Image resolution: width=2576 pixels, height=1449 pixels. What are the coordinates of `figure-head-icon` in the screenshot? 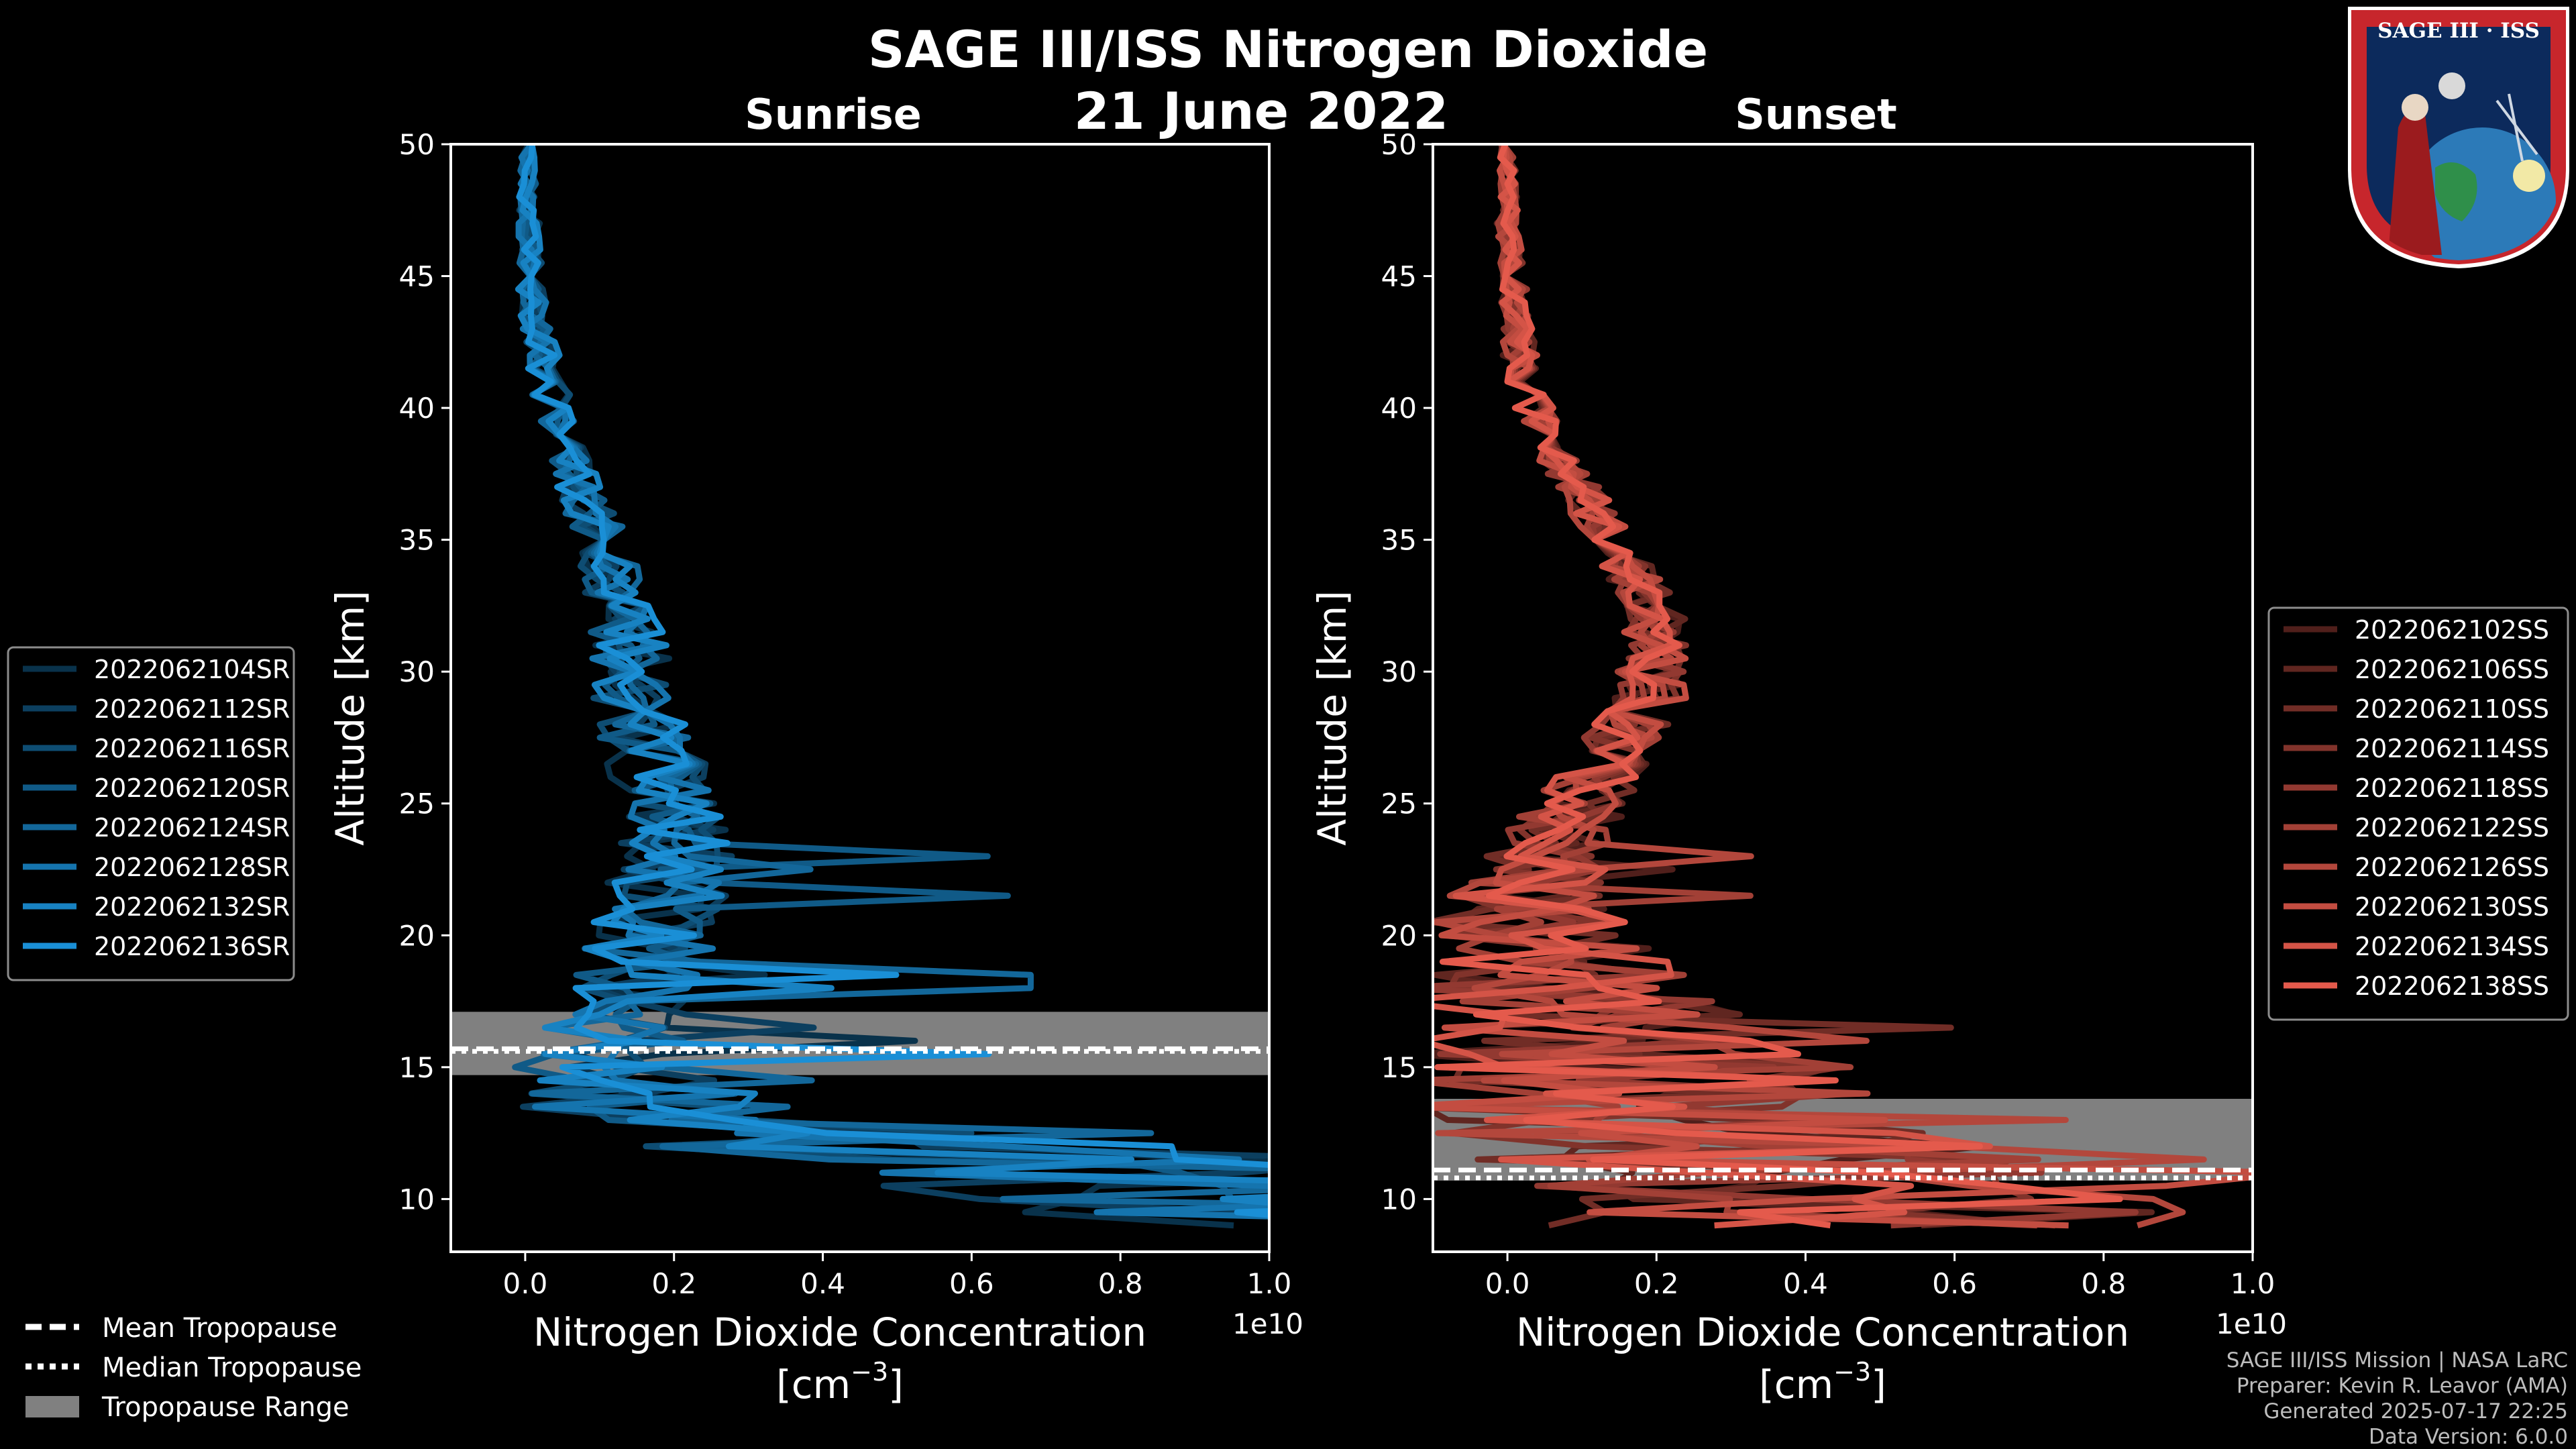 It's located at (2415, 107).